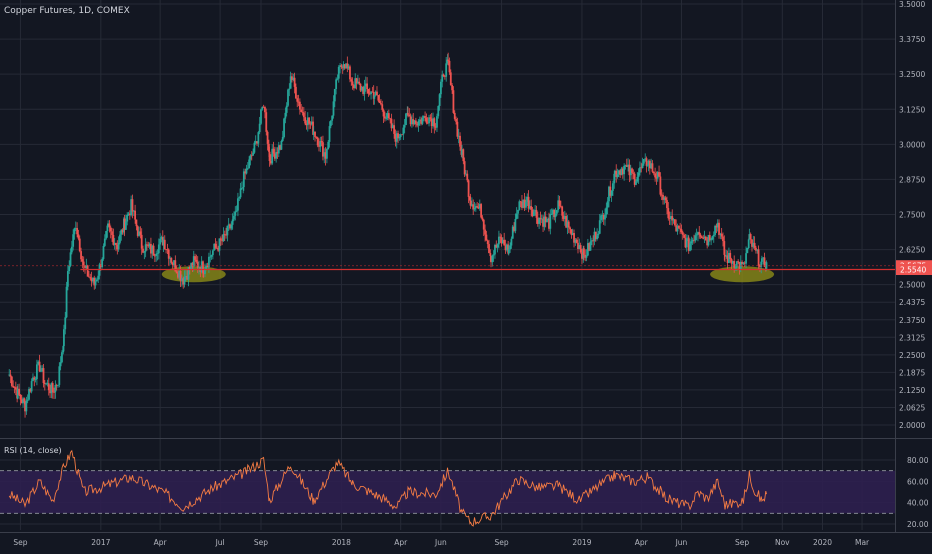 This screenshot has height=554, width=932. Describe the element at coordinates (100, 542) in the screenshot. I see `time-tick-label: 2017` at that location.